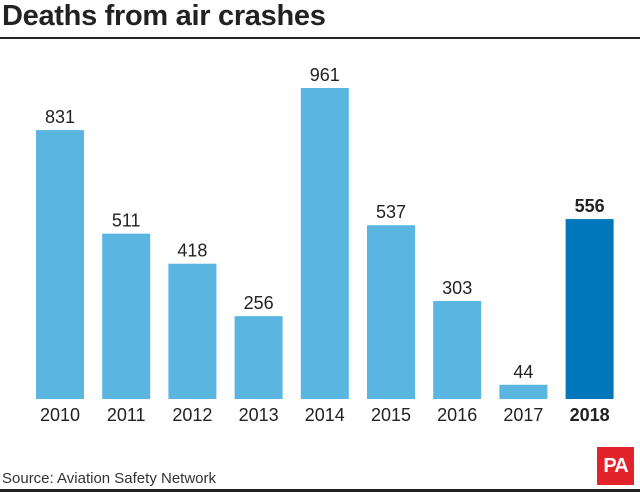 Image resolution: width=640 pixels, height=493 pixels. What do you see at coordinates (457, 288) in the screenshot?
I see `data-label-2016: 303` at bounding box center [457, 288].